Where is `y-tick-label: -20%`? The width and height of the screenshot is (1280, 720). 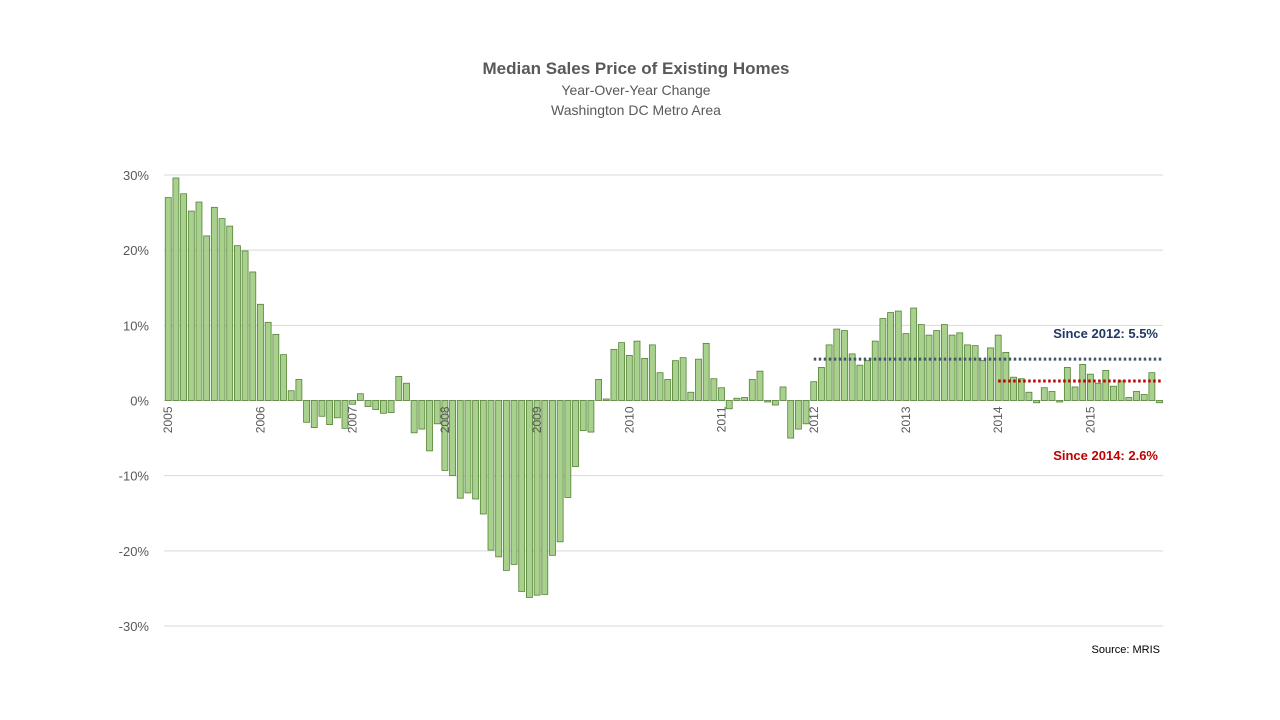 y-tick-label: -20% is located at coordinates (134, 551).